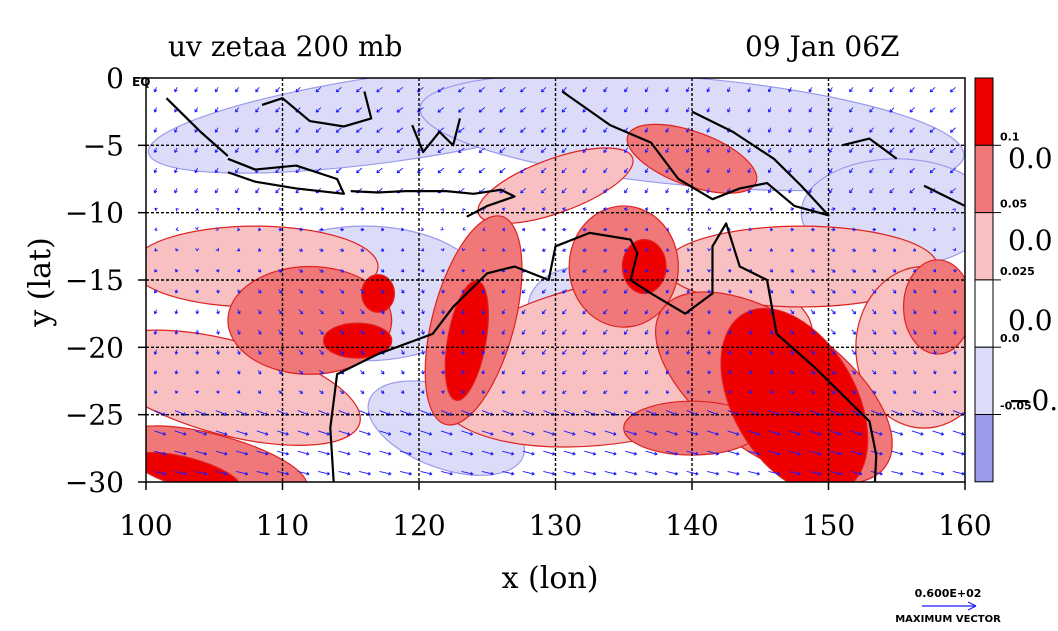  What do you see at coordinates (948, 606) in the screenshot?
I see `vector-reference: 0.600E+02 MAXIMUM VECTOR` at bounding box center [948, 606].